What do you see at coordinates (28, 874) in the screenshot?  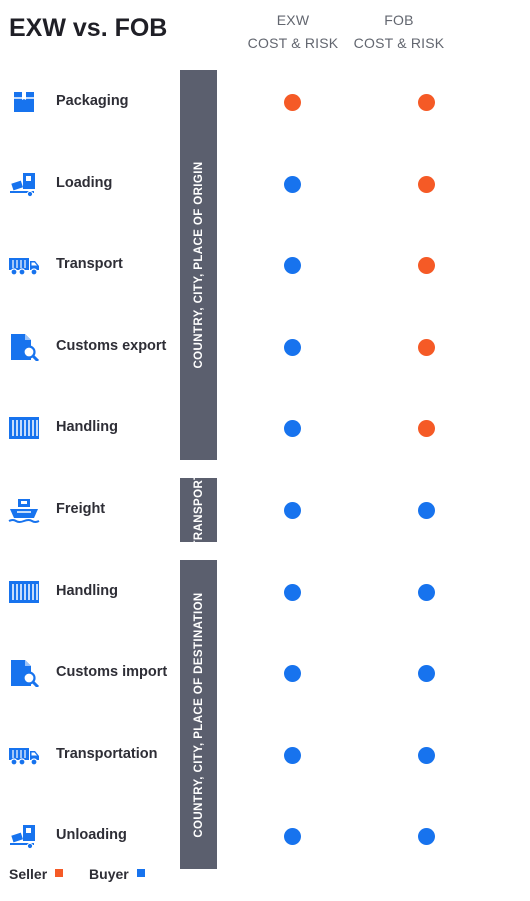 I see `legend-label-seller: Seller` at bounding box center [28, 874].